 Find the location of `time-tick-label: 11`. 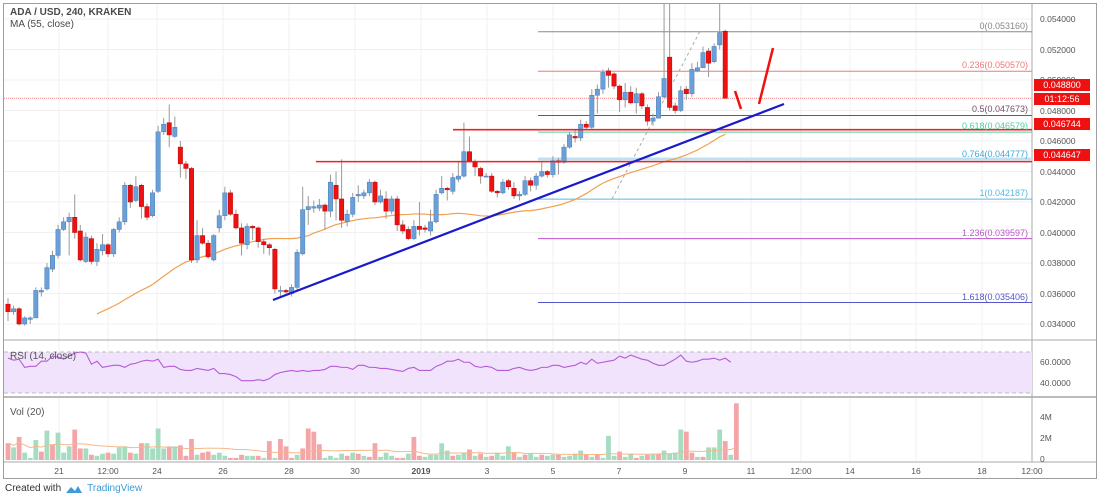

time-tick-label: 11 is located at coordinates (751, 471).